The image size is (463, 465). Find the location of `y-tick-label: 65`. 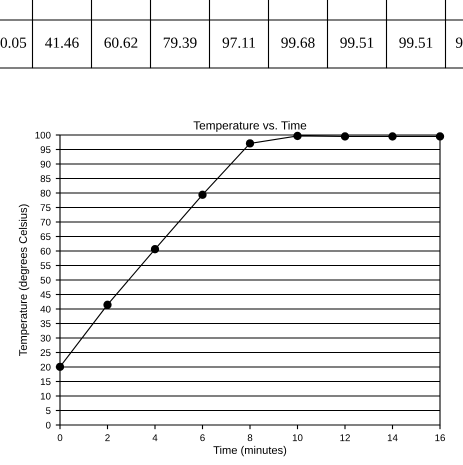

y-tick-label: 65 is located at coordinates (45, 236).